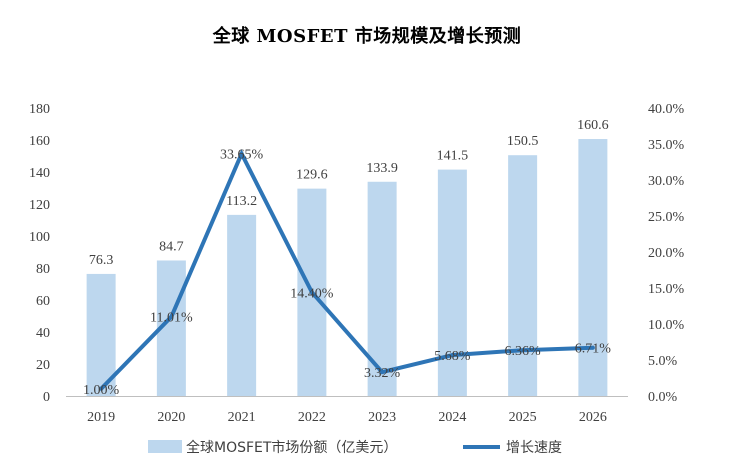  What do you see at coordinates (523, 141) in the screenshot?
I see `bar-value-label: 150.5` at bounding box center [523, 141].